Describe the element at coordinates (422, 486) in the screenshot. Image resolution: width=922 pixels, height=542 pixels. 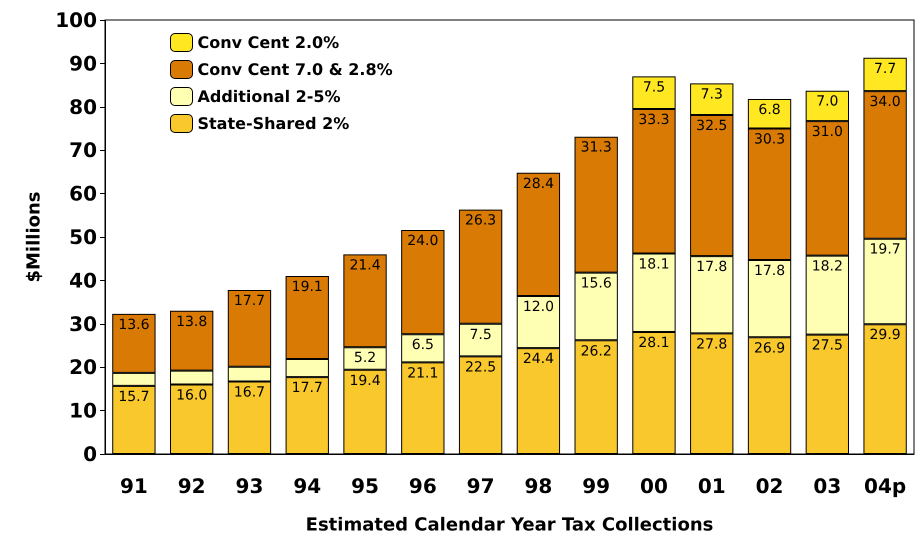
I see `x-tick-label: 96` at that location.